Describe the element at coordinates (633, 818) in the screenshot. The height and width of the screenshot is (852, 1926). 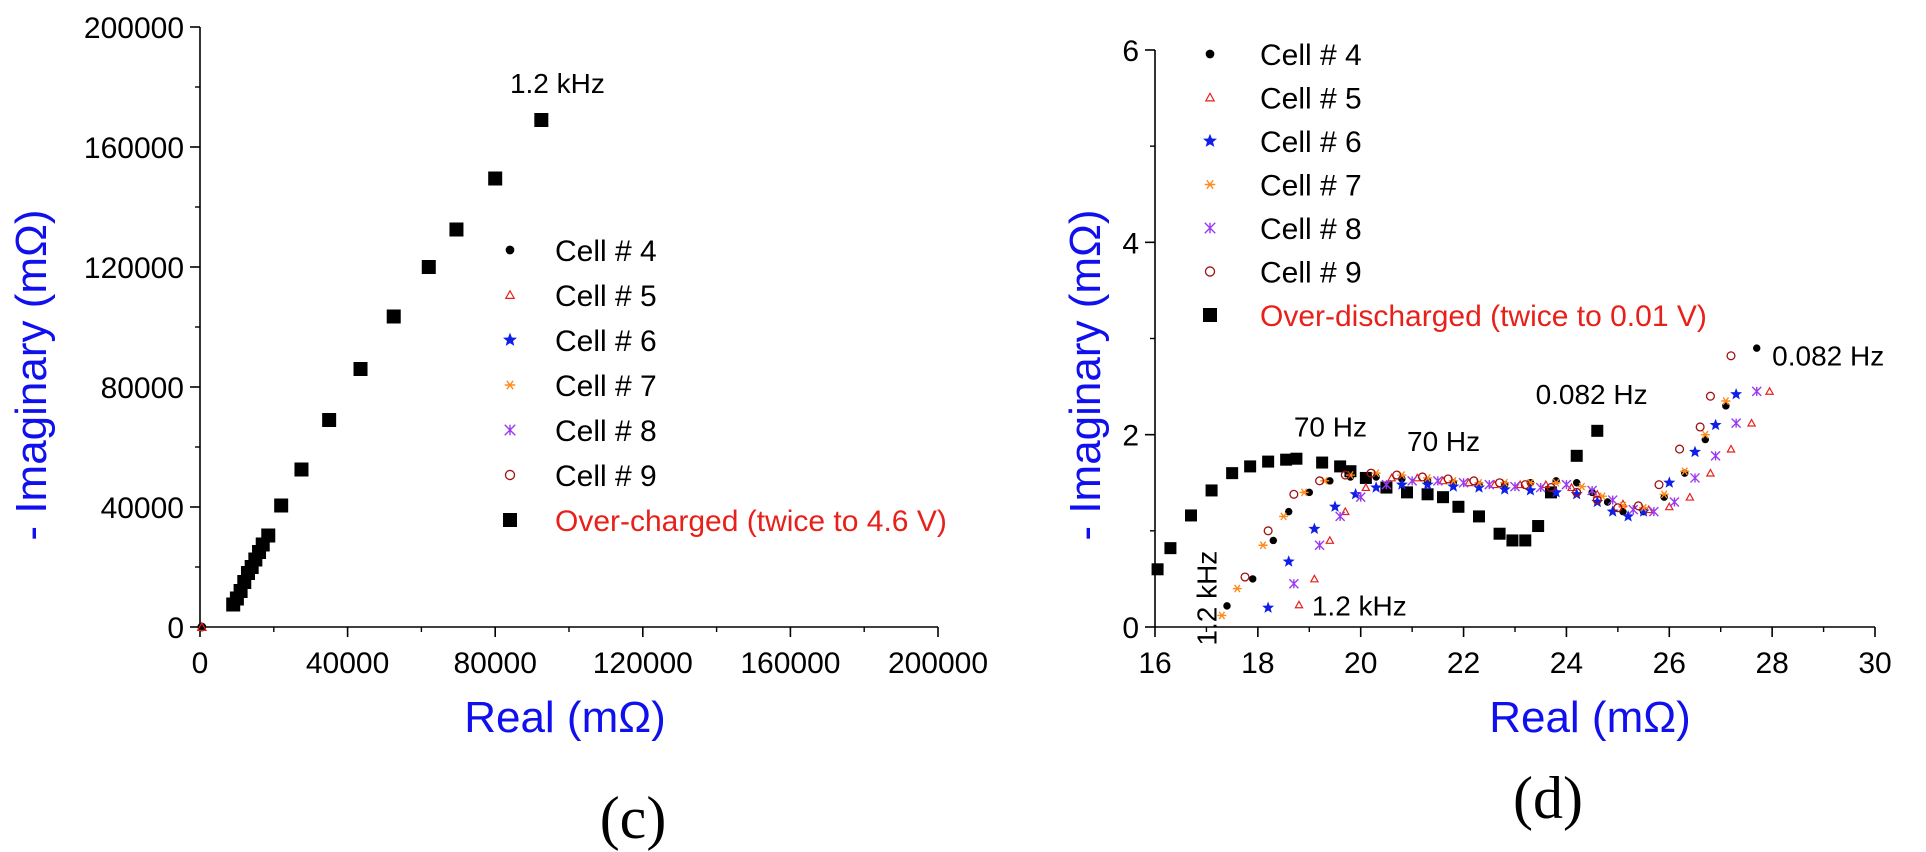
I see `panel-label-c: (c)` at that location.